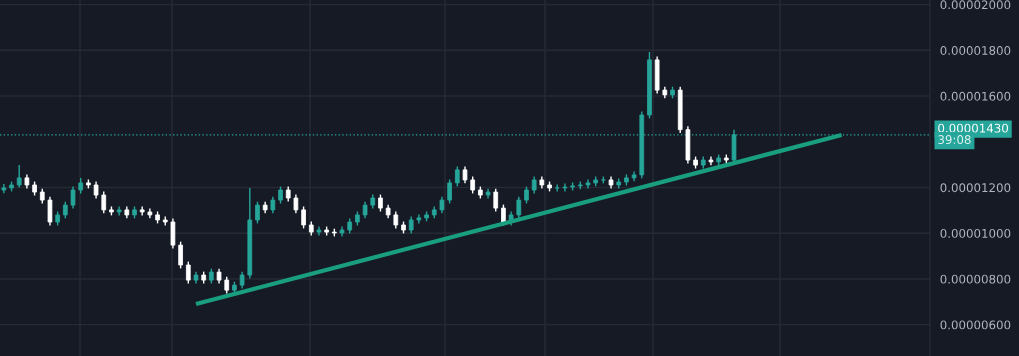  Describe the element at coordinates (975, 96) in the screenshot. I see `y-tick-label: 0.00001600` at that location.